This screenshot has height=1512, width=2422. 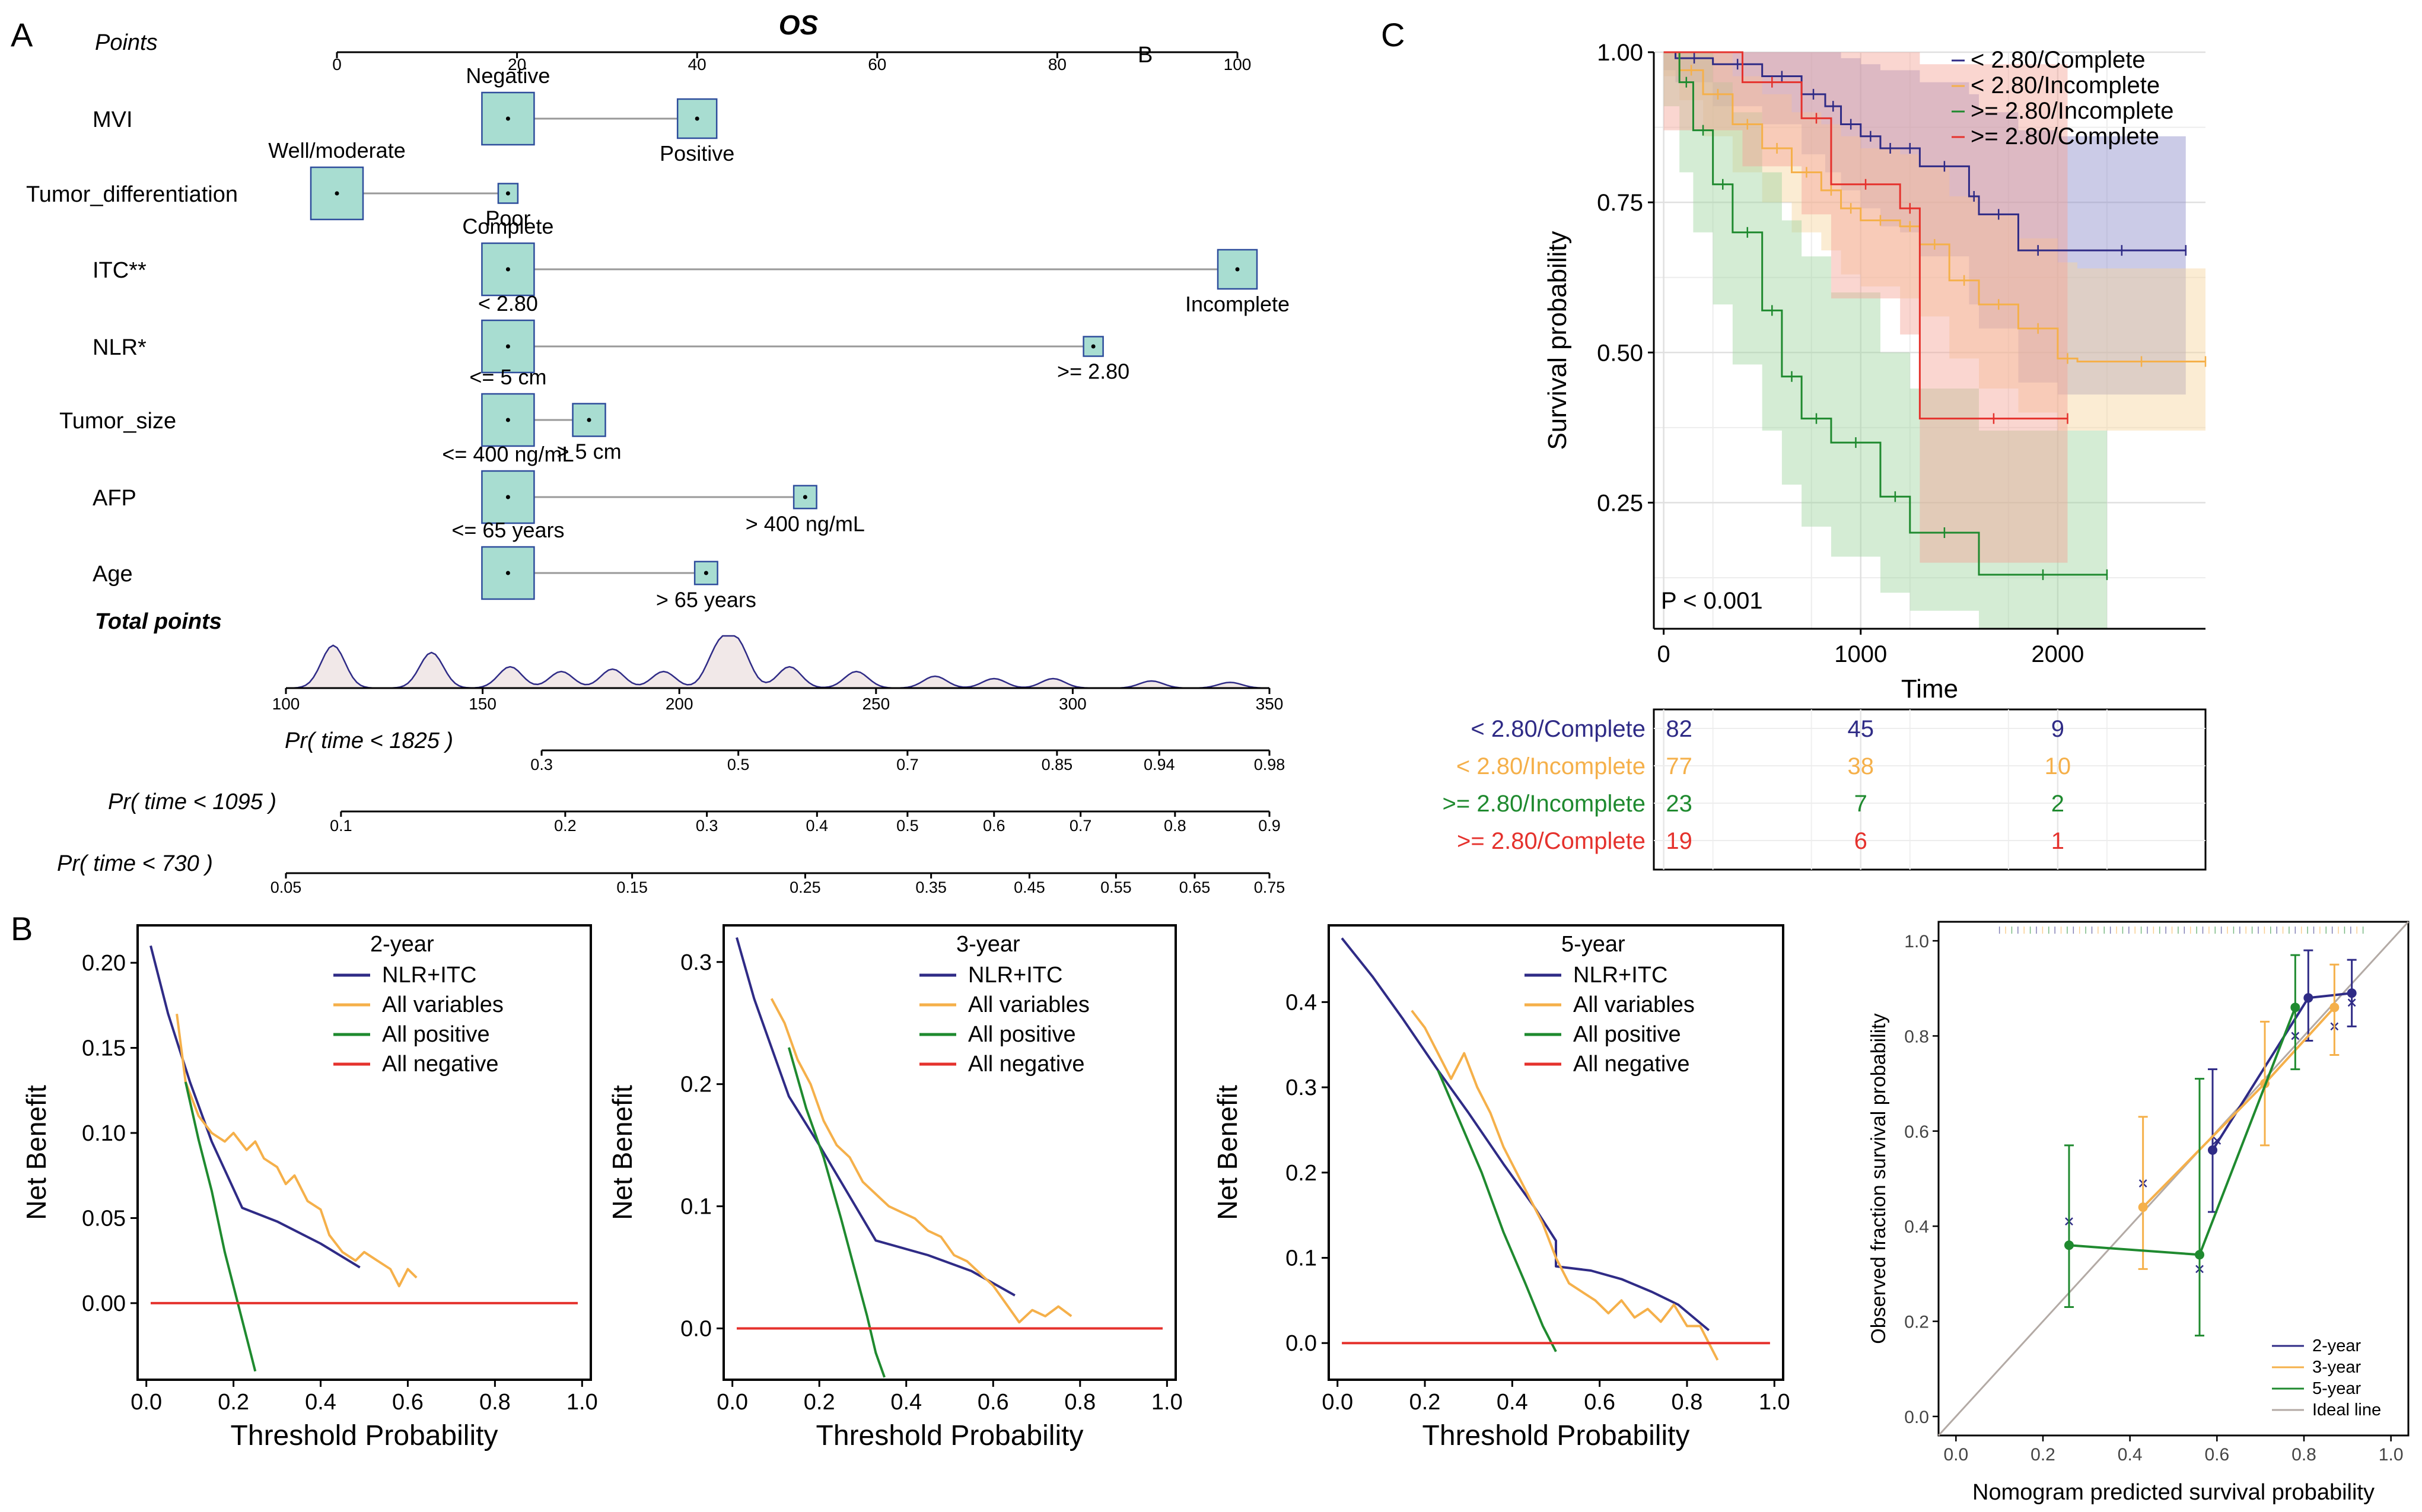 What do you see at coordinates (2057, 729) in the screenshot?
I see `risk-table-cell: 9` at bounding box center [2057, 729].